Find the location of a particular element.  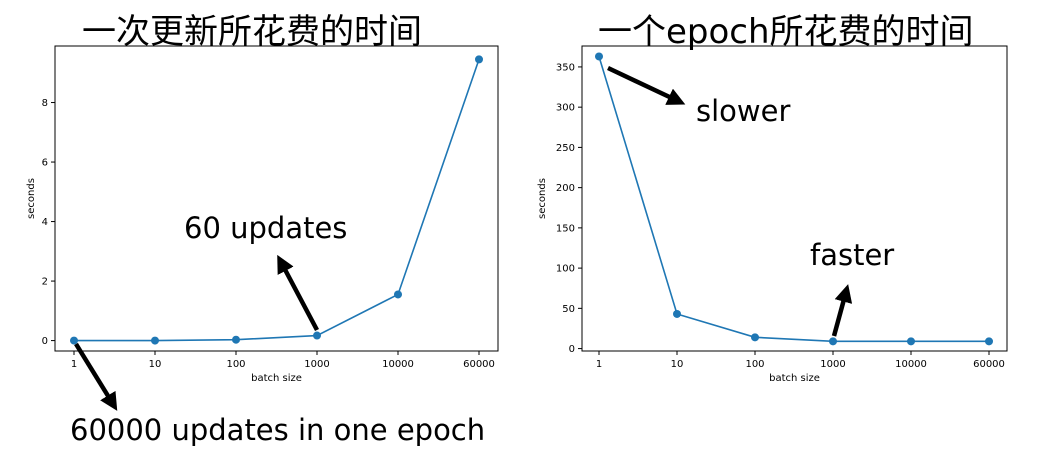

left-chart-title: 一次更新所花费的时间 is located at coordinates (252, 32).